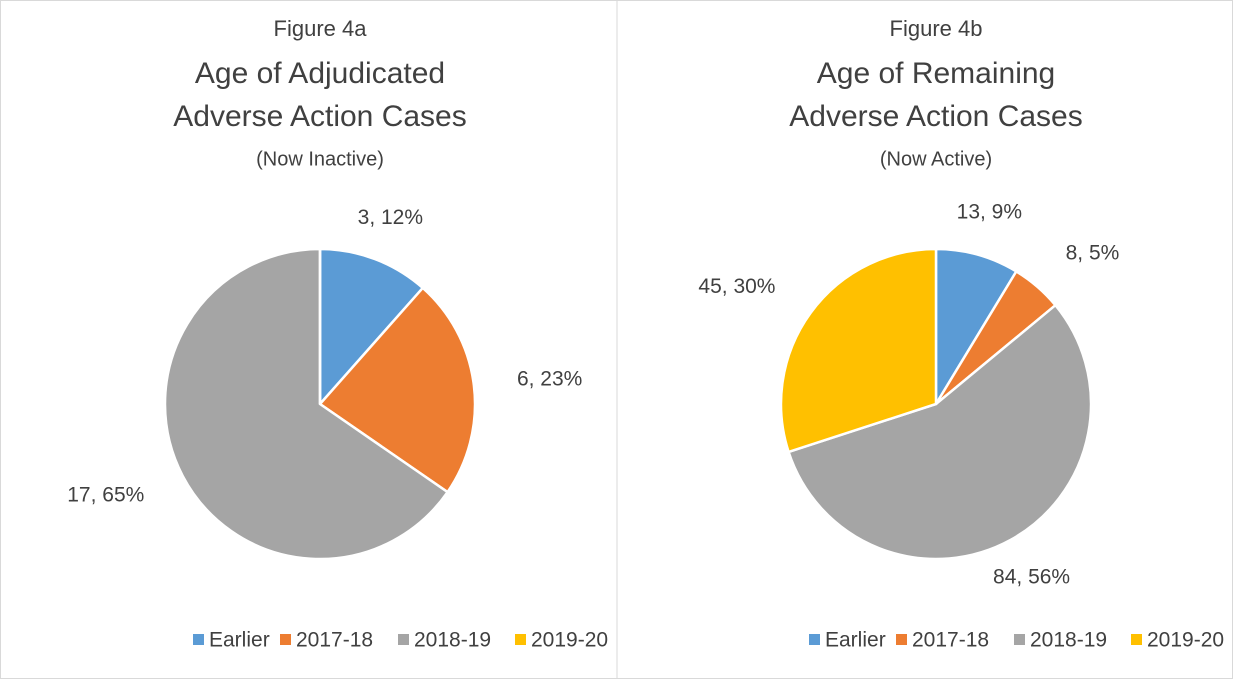 The height and width of the screenshot is (679, 1233). I want to click on data-label: 6, 23%, so click(549, 379).